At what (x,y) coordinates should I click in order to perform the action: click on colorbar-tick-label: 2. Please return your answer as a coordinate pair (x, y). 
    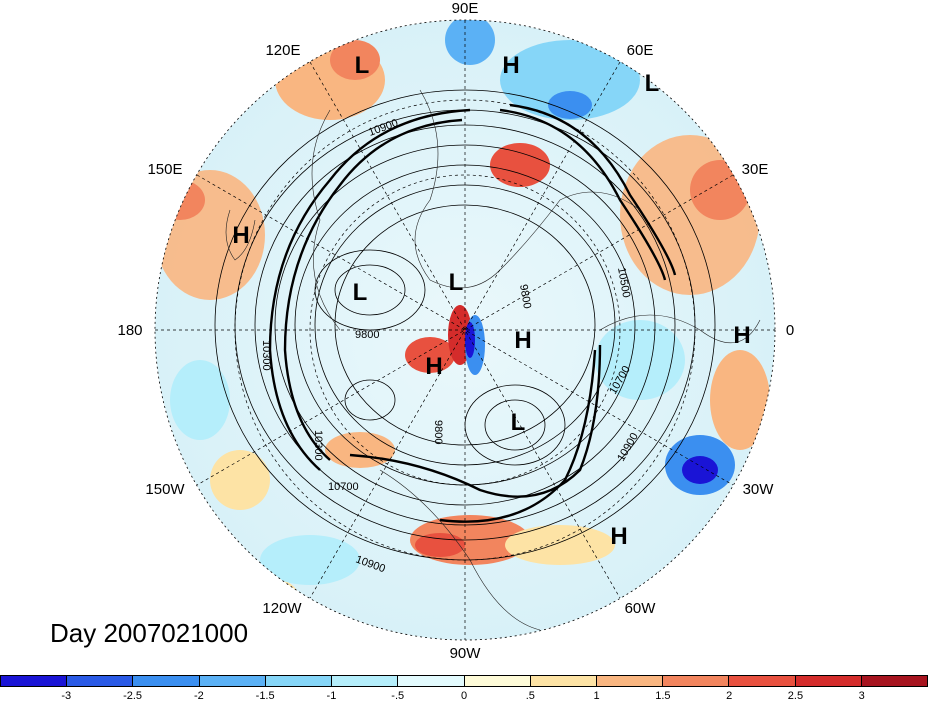
    Looking at the image, I should click on (729, 696).